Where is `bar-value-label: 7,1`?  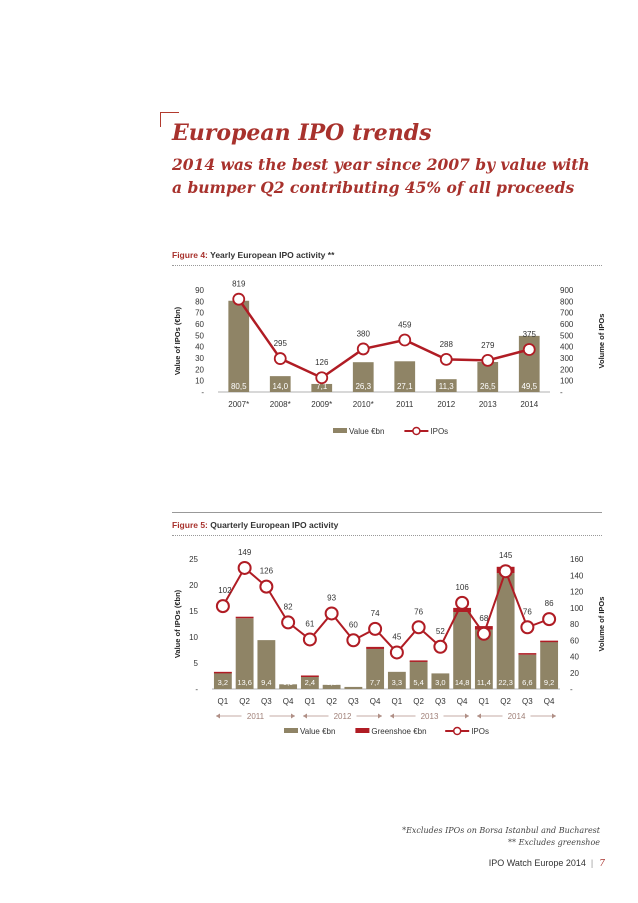 bar-value-label: 7,1 is located at coordinates (322, 386).